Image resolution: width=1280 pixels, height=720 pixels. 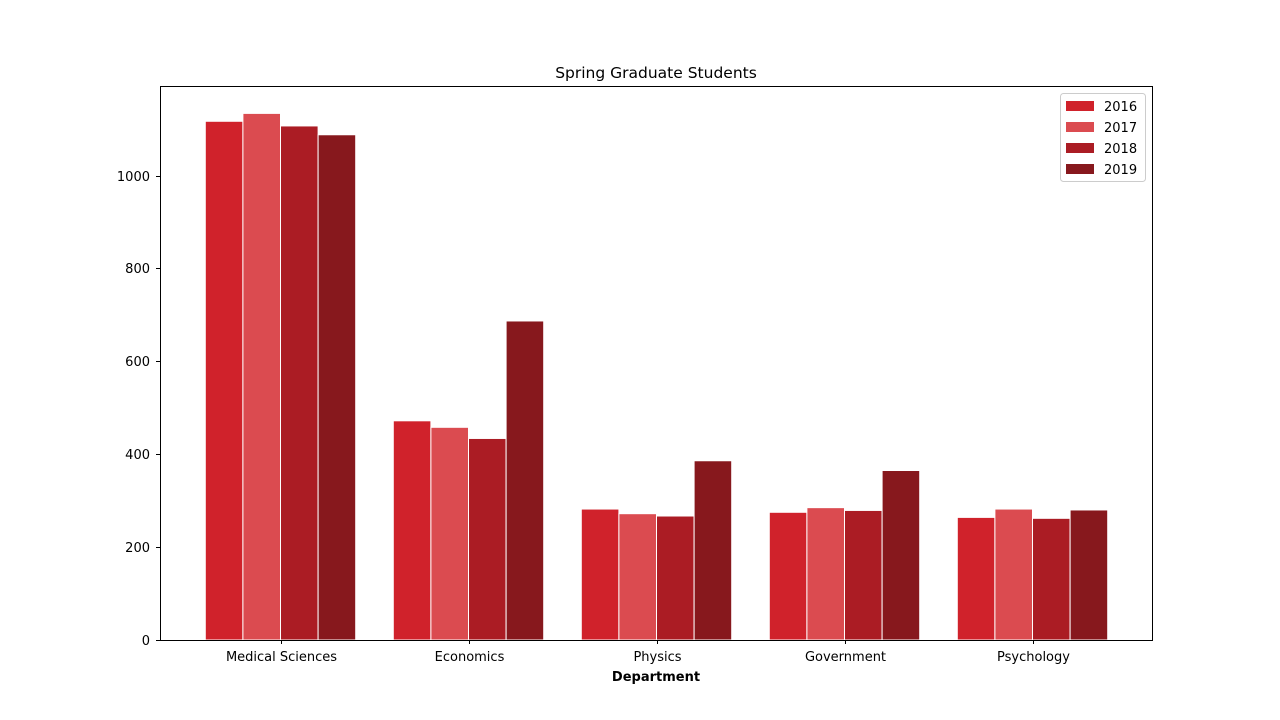 I want to click on y-tick-label-800: 800, so click(x=137, y=269).